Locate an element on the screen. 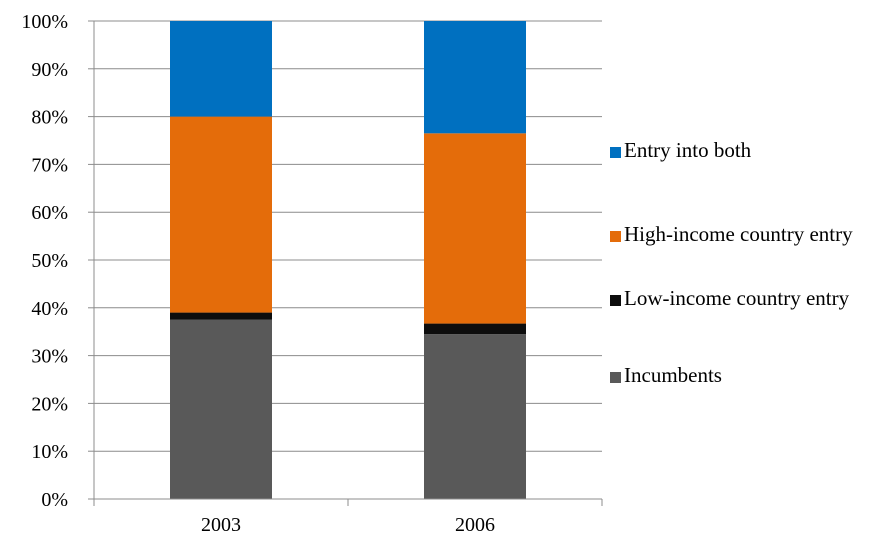 This screenshot has height=542, width=888. y-axis-tick-labels: 0% 10% 20% 30% 40% 50% 60% 70% 80% 90% 100% is located at coordinates (44, 261).